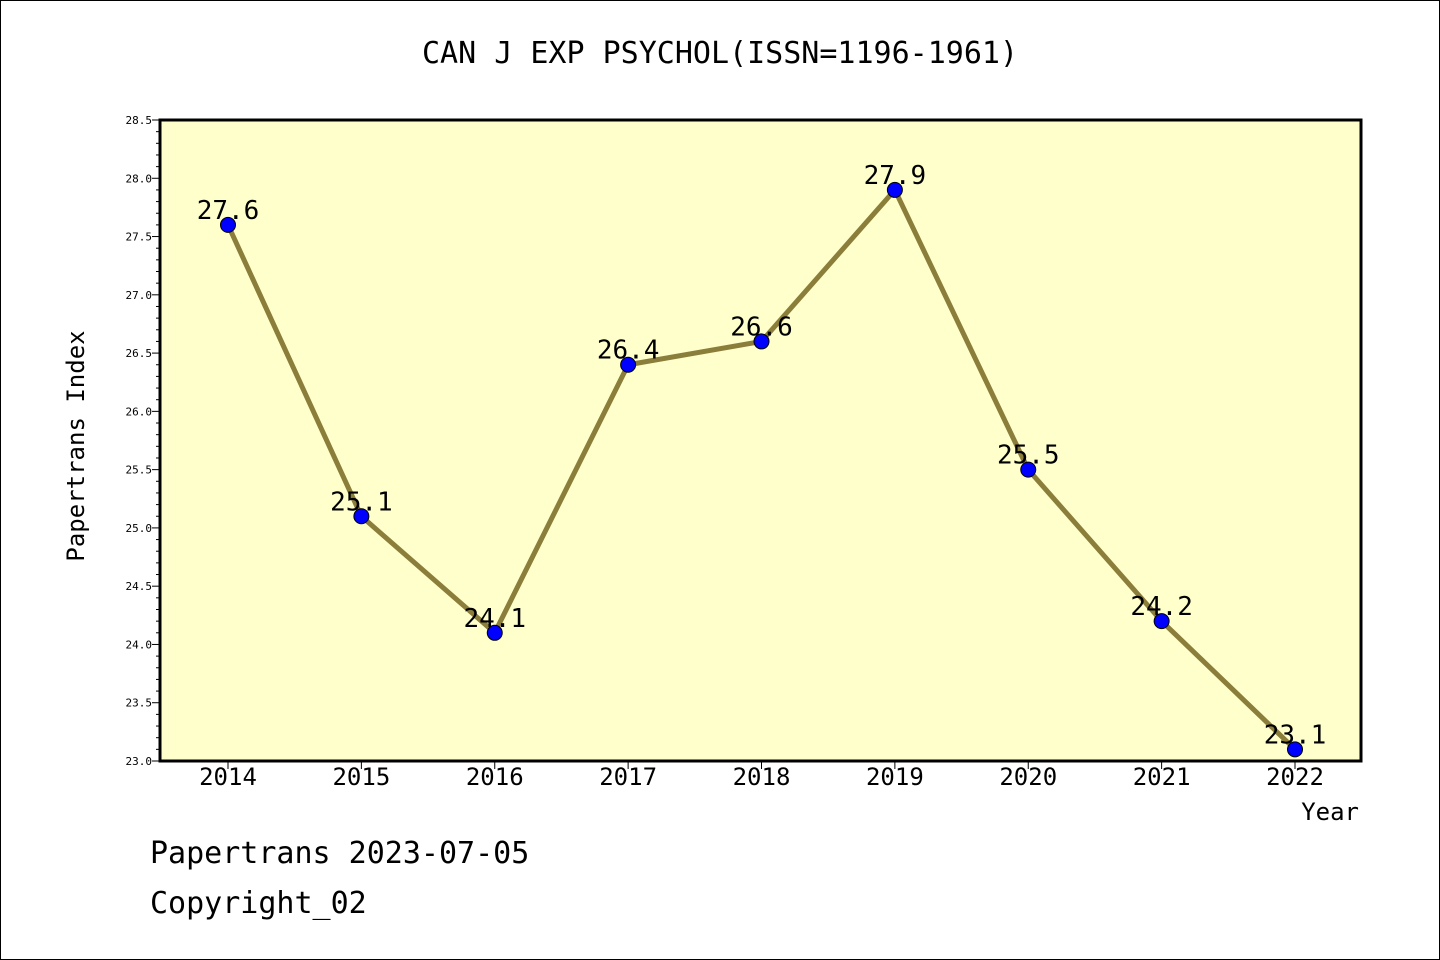 This screenshot has width=1440, height=960. I want to click on x-tick-label: 2020, so click(1028, 777).